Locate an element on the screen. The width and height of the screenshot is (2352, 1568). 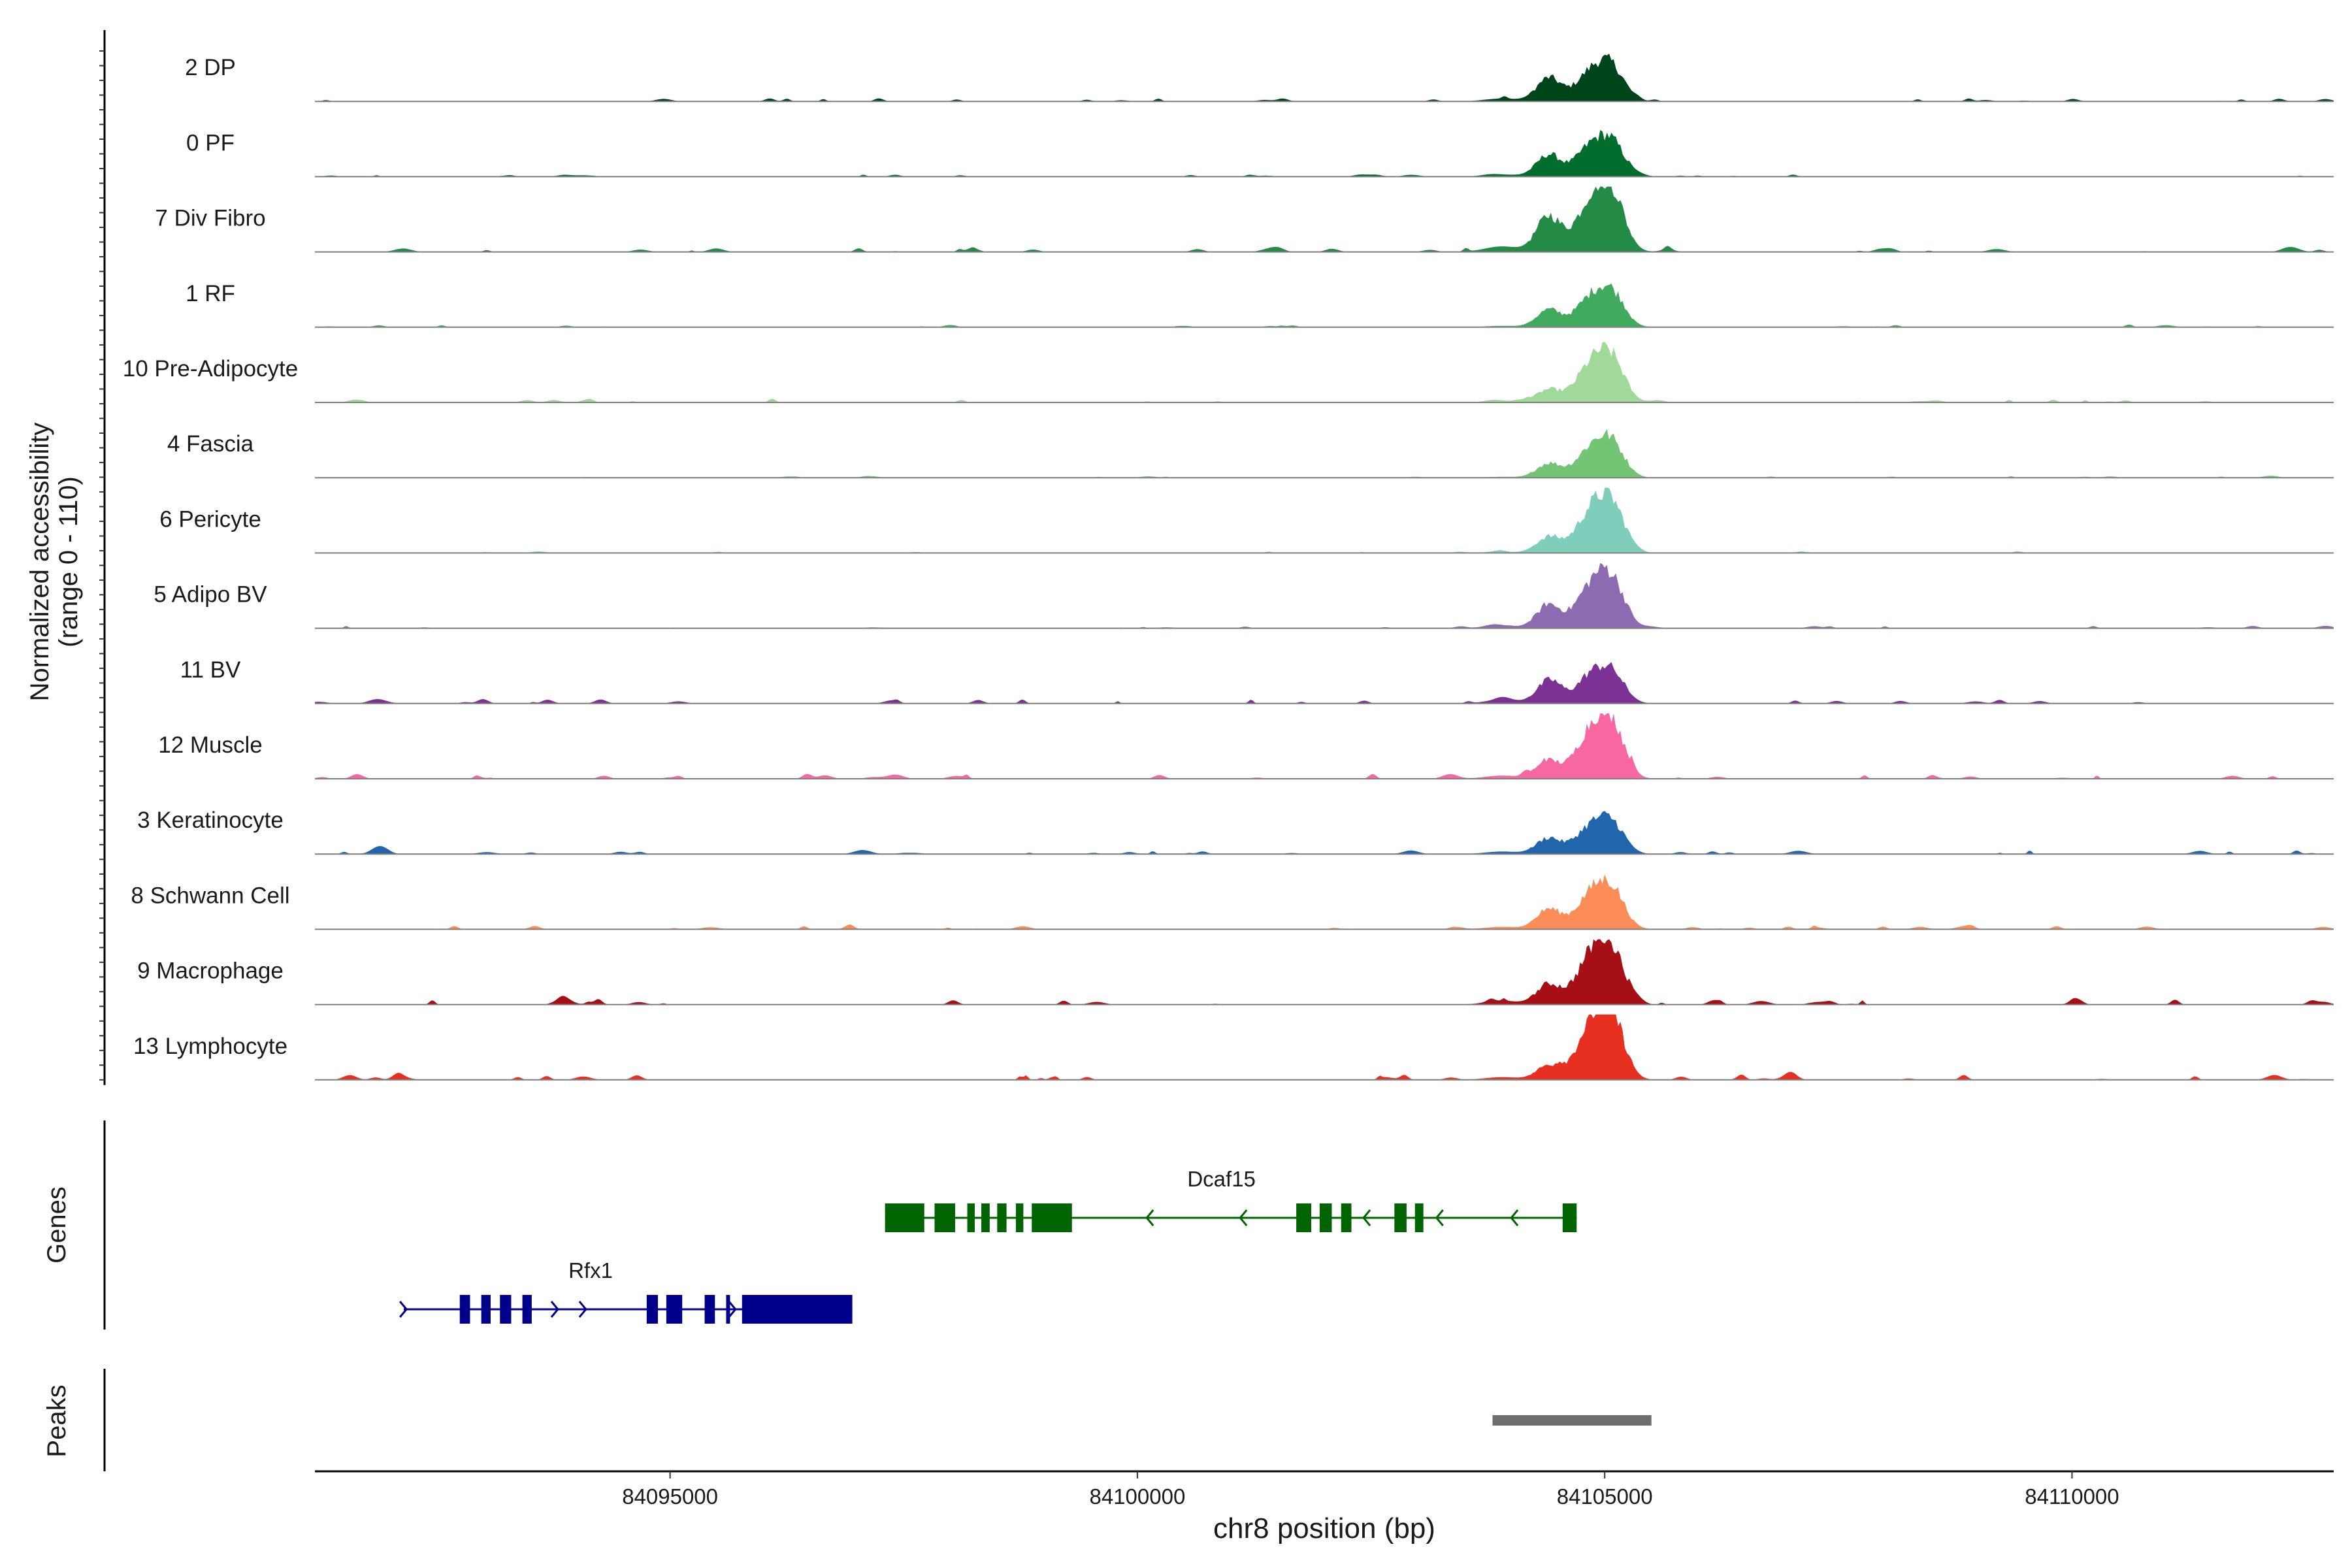
peaks-label: Peaks is located at coordinates (56, 1420).